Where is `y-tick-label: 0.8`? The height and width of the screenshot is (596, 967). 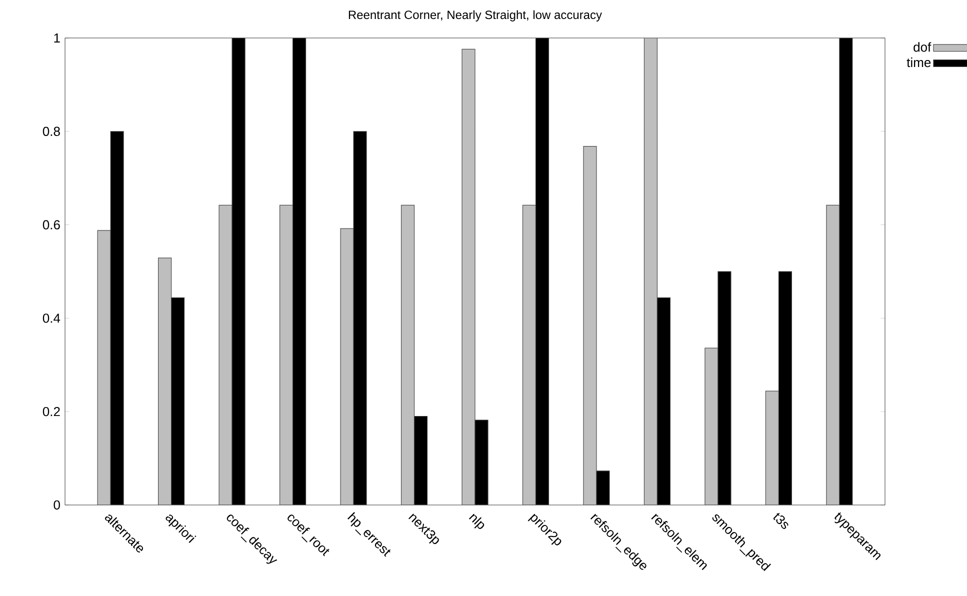
y-tick-label: 0.8 is located at coordinates (51, 131).